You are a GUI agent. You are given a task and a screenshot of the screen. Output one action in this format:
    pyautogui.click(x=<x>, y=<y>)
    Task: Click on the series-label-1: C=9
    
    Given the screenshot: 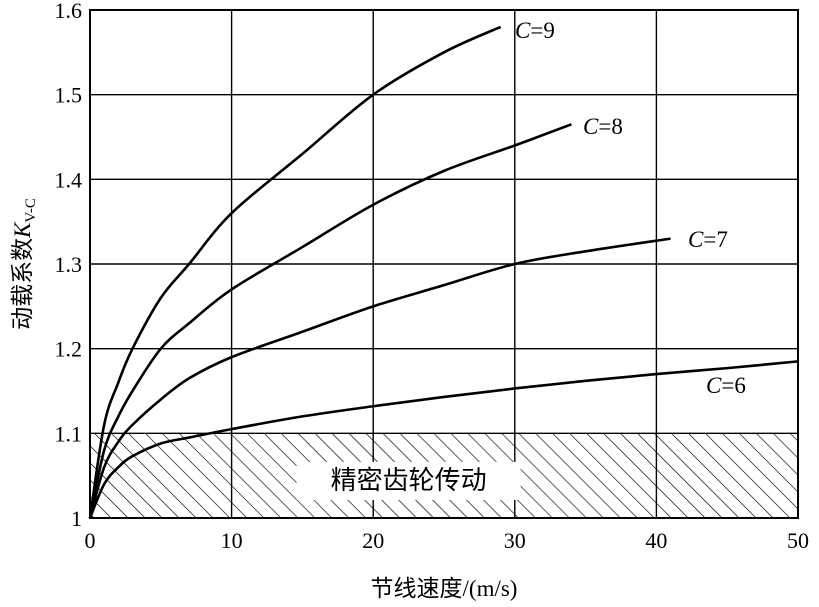 What is the action you would take?
    pyautogui.click(x=535, y=30)
    